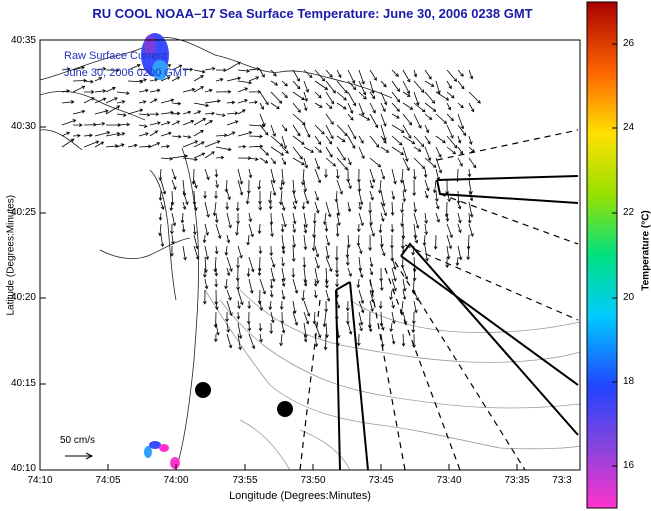 This screenshot has width=651, height=511. Describe the element at coordinates (11, 255) in the screenshot. I see `y-axis-label: Latitude (Degrees:Minutes)` at that location.